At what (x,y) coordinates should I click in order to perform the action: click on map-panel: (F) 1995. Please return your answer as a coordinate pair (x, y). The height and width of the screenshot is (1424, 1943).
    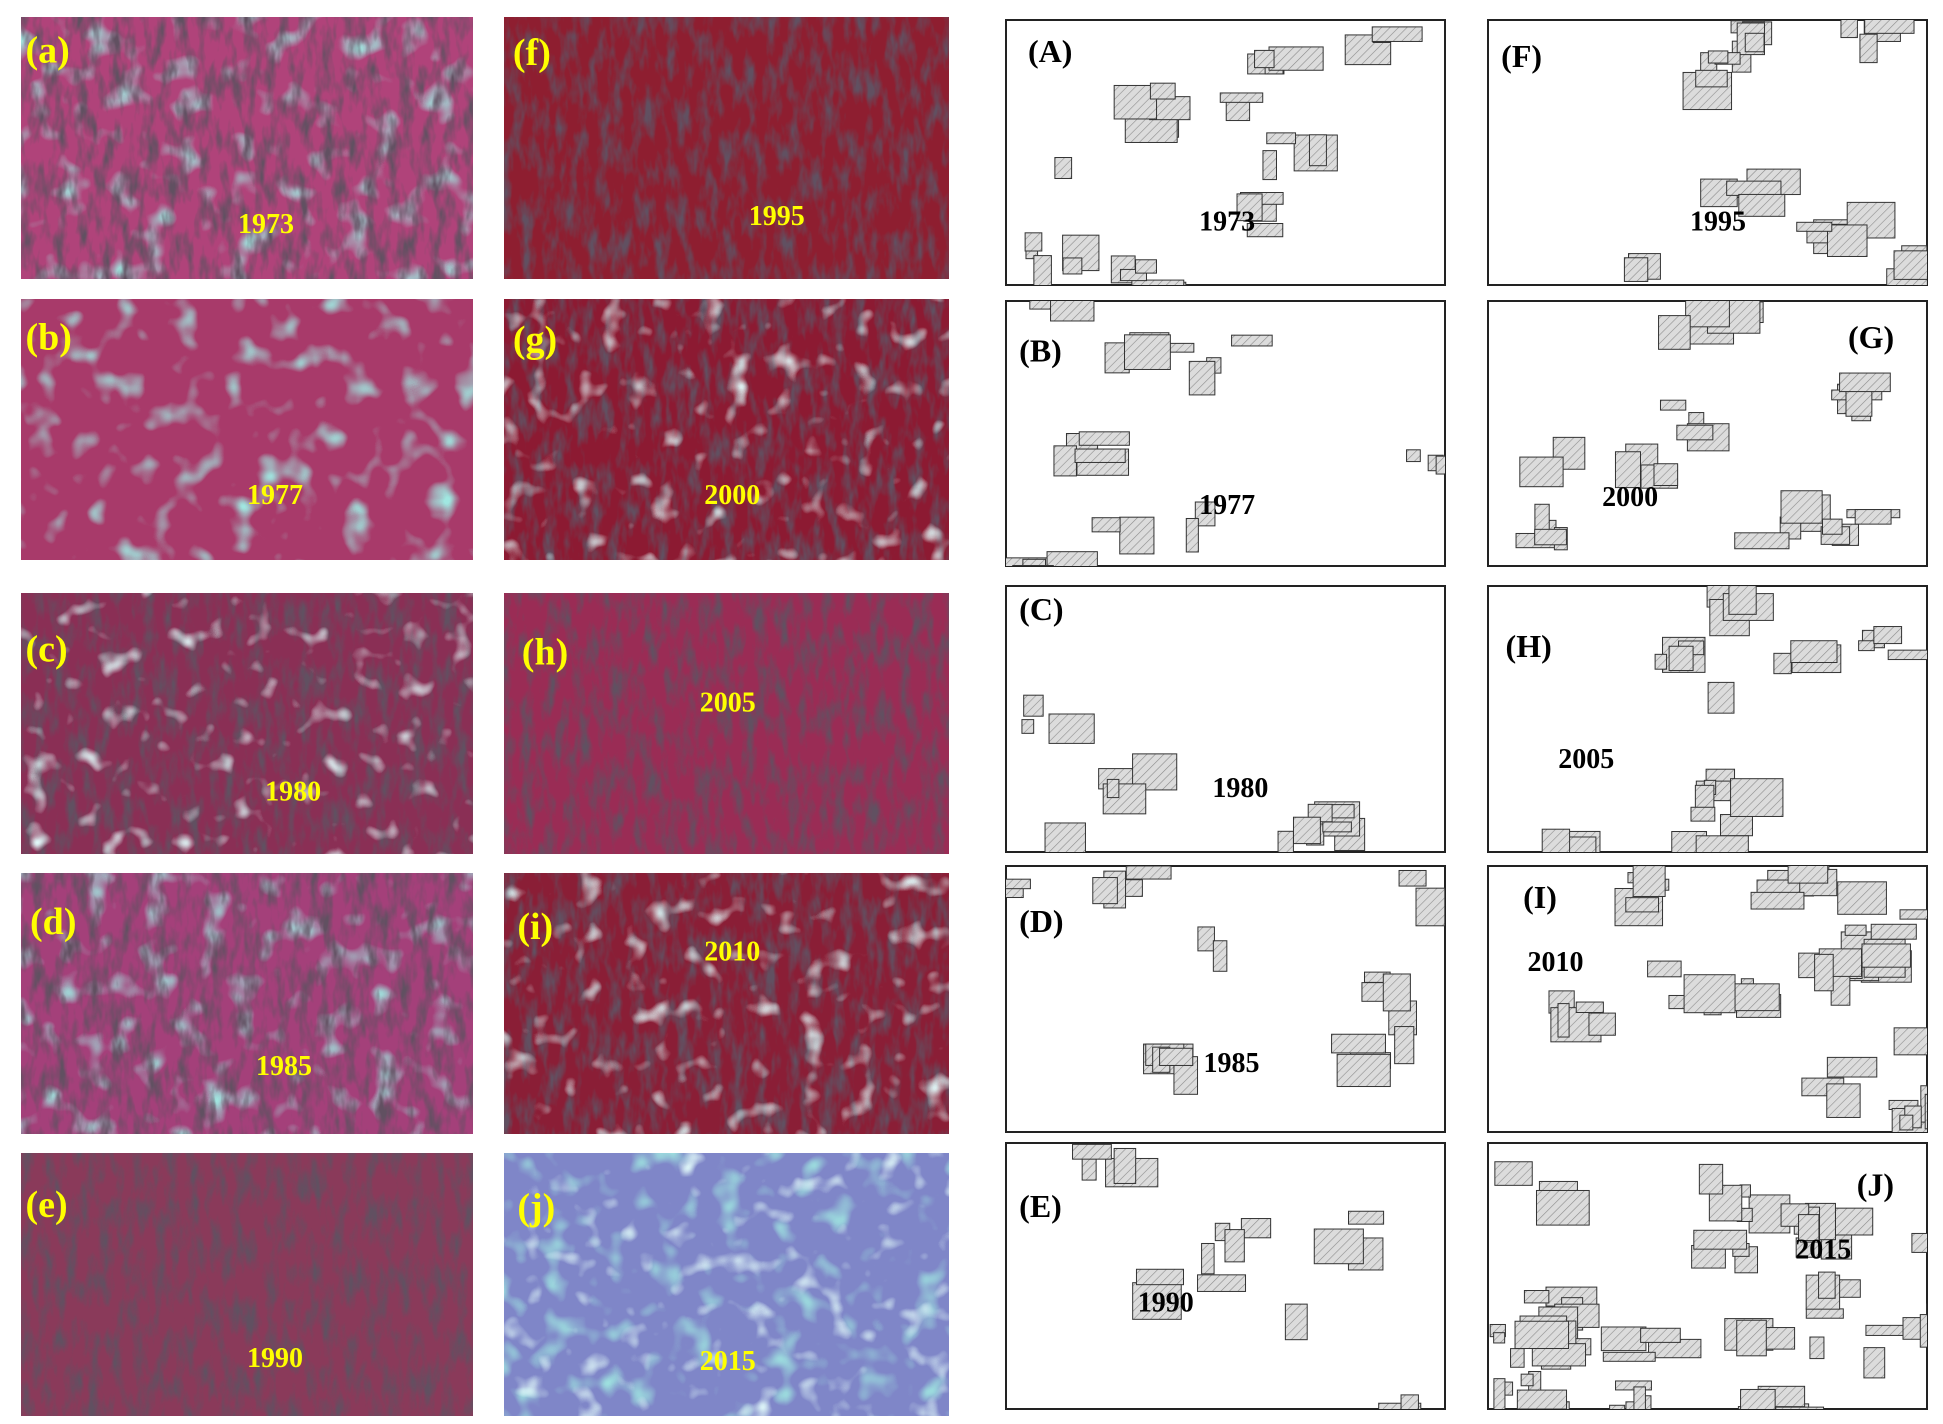
    Looking at the image, I should click on (1707, 152).